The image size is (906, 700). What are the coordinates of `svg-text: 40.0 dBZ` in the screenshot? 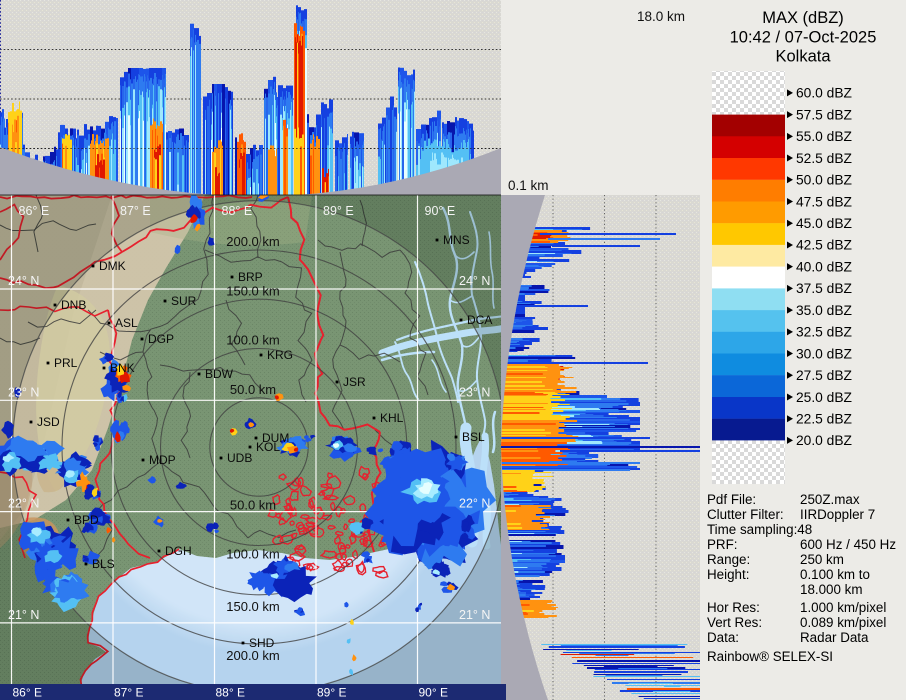 It's located at (824, 267).